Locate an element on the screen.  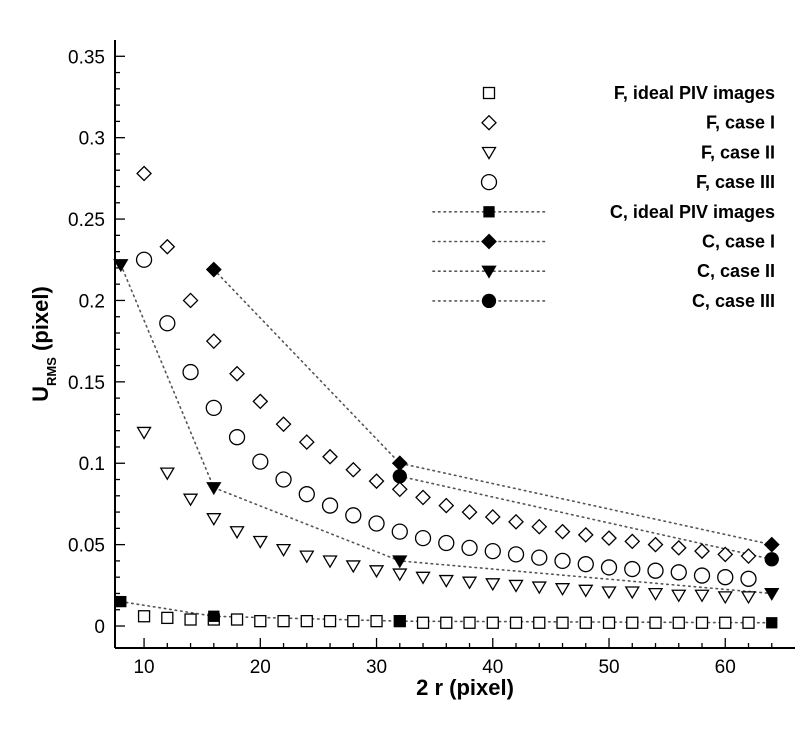
y-axis-title-subscript: RMS is located at coordinates (51, 371).